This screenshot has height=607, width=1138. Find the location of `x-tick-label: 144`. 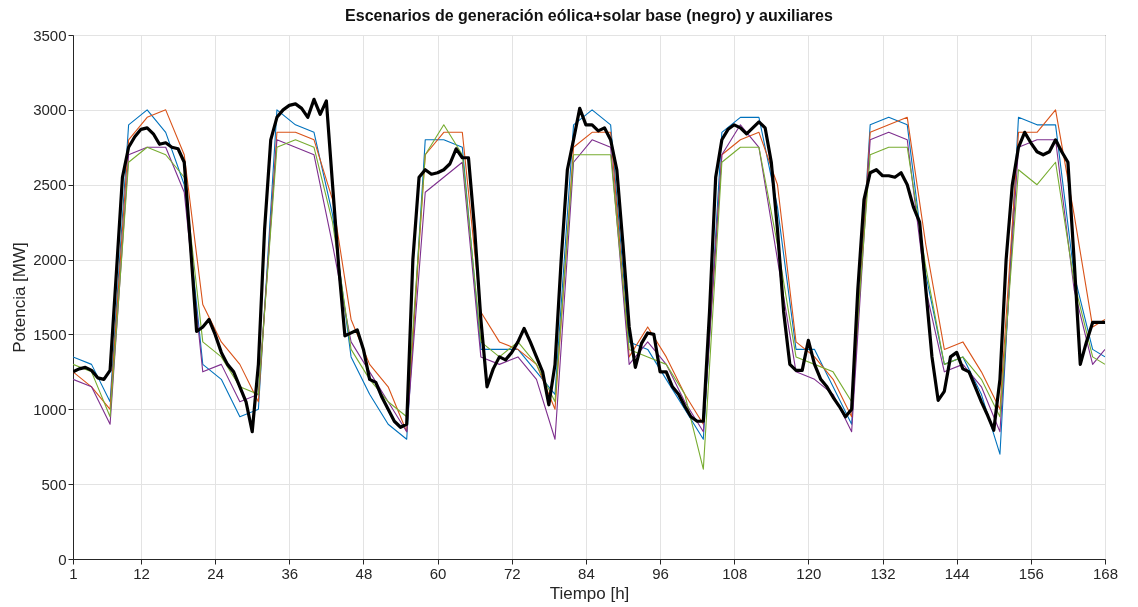

x-tick-label: 144 is located at coordinates (957, 573).